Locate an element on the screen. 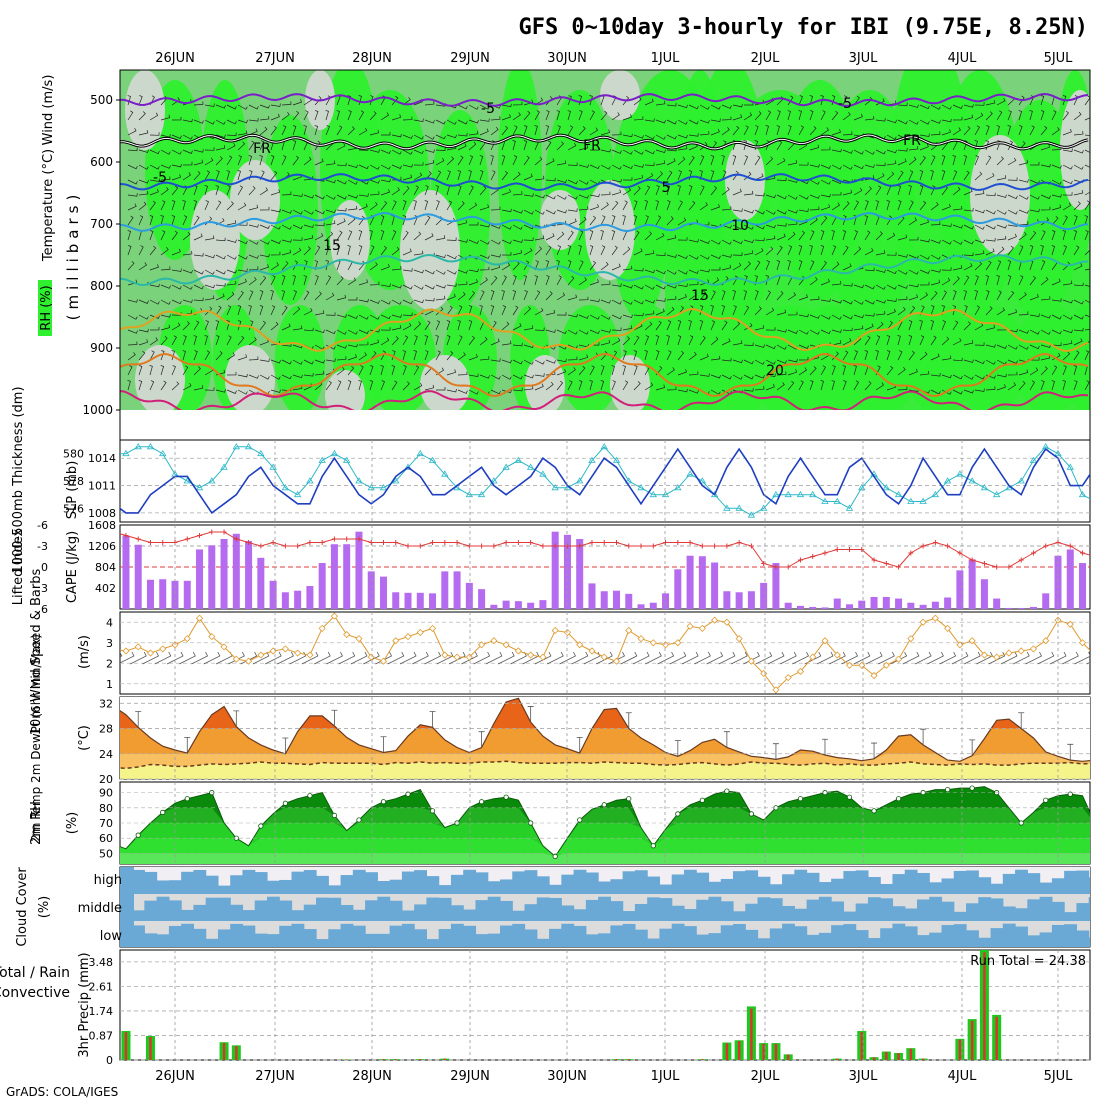  pressure-tick-label: 600 is located at coordinates (101, 162).